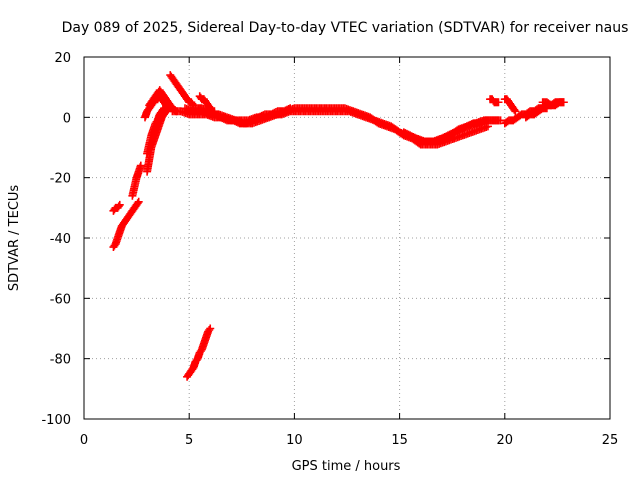 The image size is (640, 480). Describe the element at coordinates (610, 440) in the screenshot. I see `x-tick-label: 25` at that location.